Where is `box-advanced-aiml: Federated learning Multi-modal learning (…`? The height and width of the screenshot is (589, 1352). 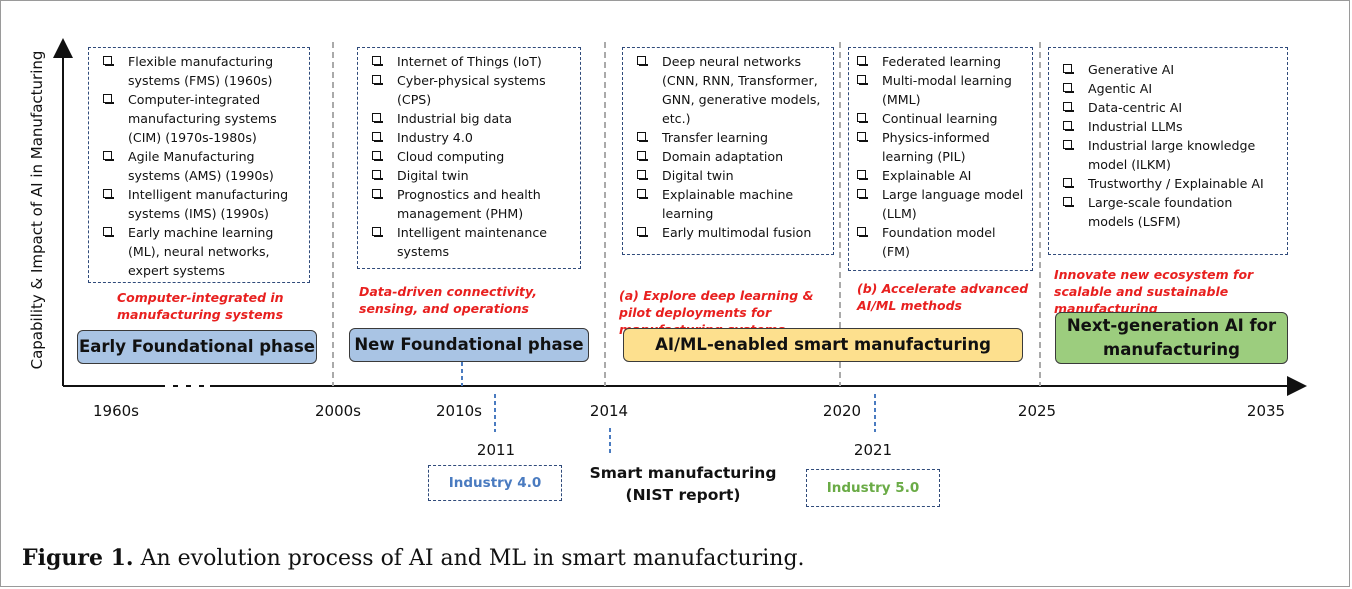 box-advanced-aiml: Federated learning Multi-modal learning (… is located at coordinates (940, 159).